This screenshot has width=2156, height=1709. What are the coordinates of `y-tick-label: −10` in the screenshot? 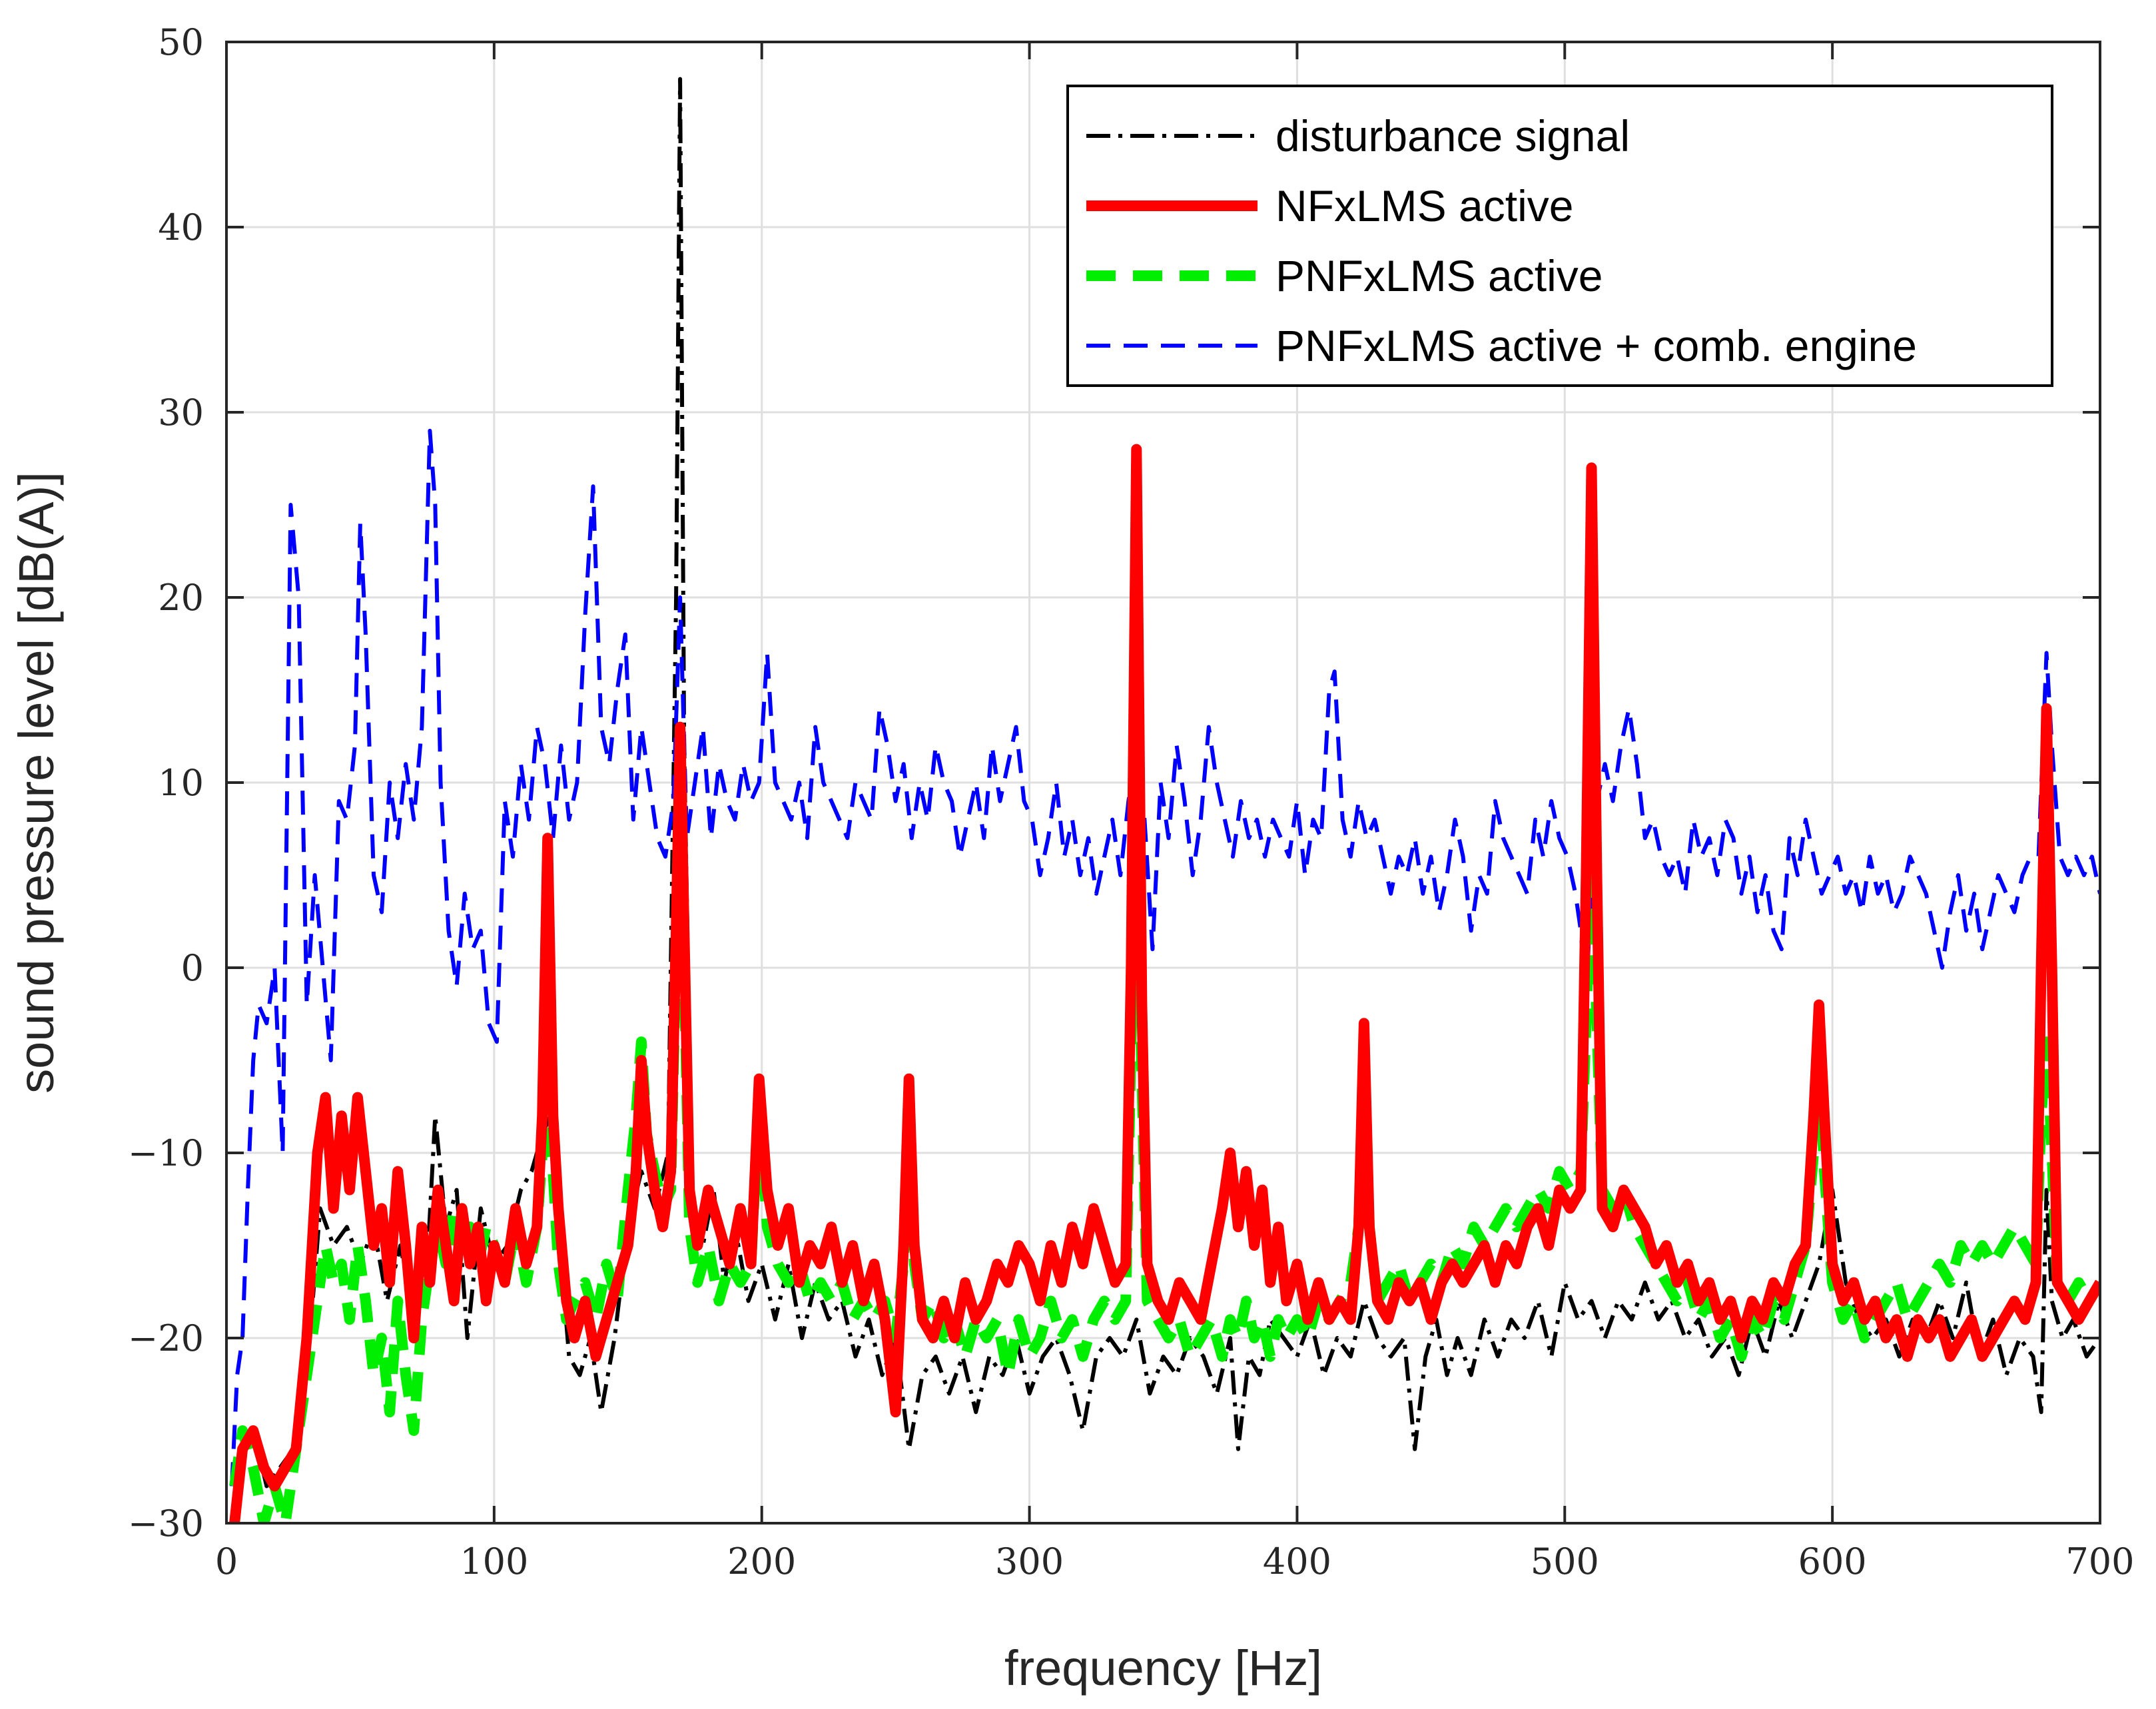 It's located at (166, 1153).